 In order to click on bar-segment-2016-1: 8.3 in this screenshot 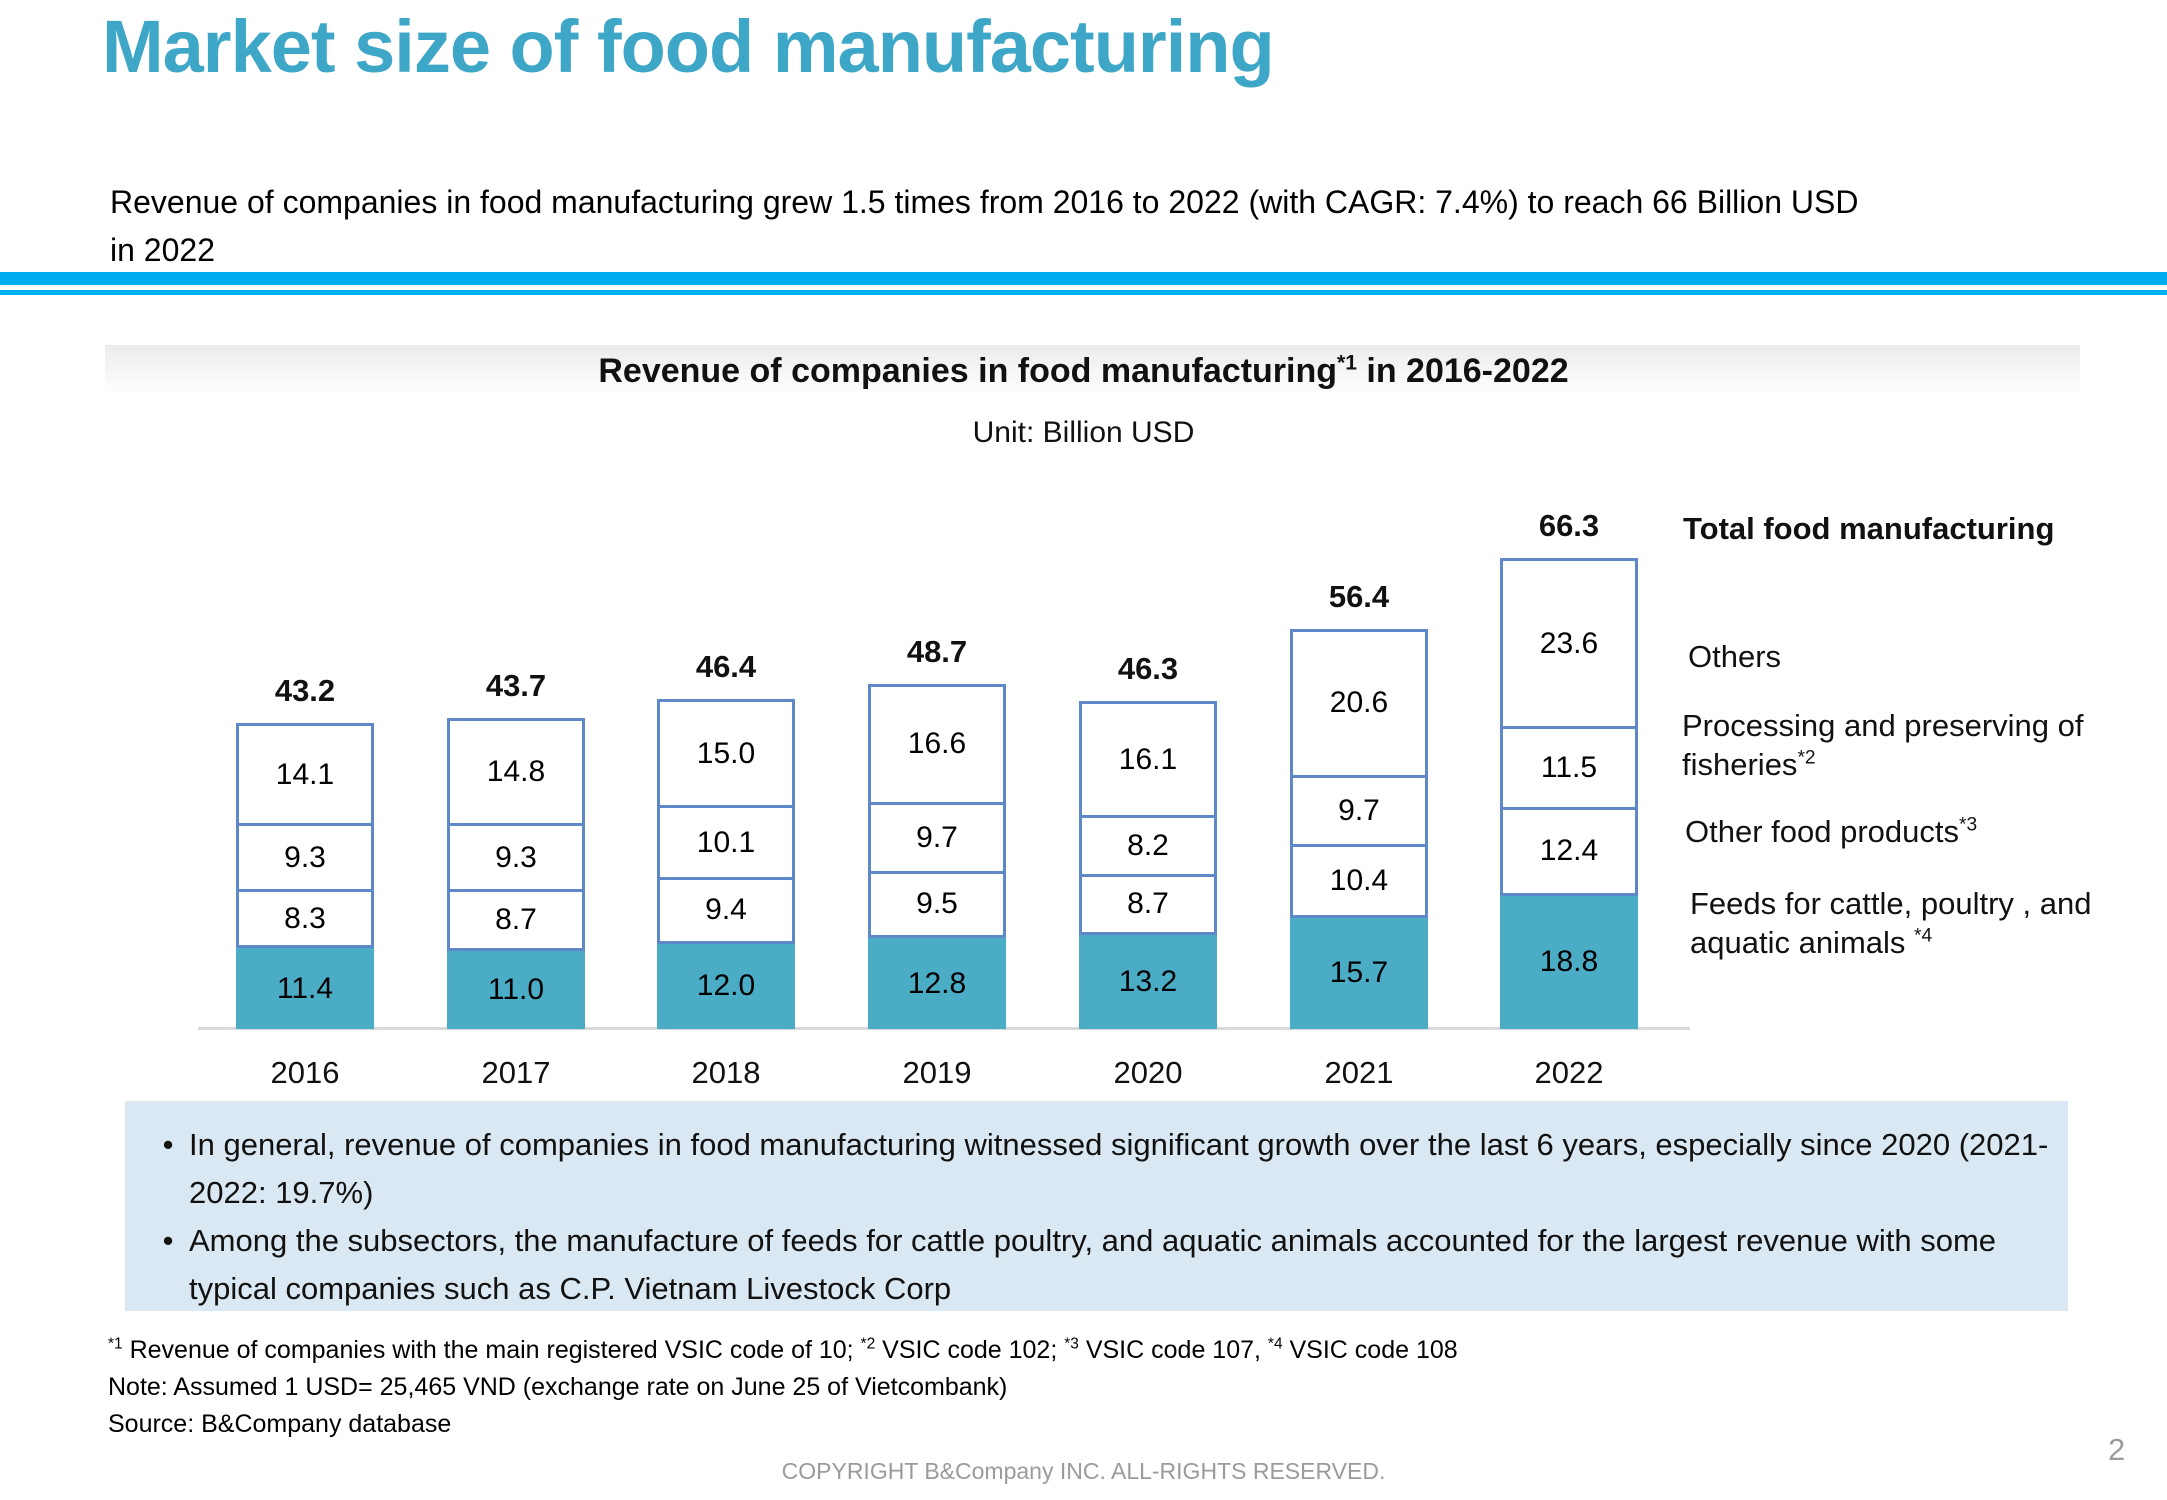, I will do `click(305, 919)`.